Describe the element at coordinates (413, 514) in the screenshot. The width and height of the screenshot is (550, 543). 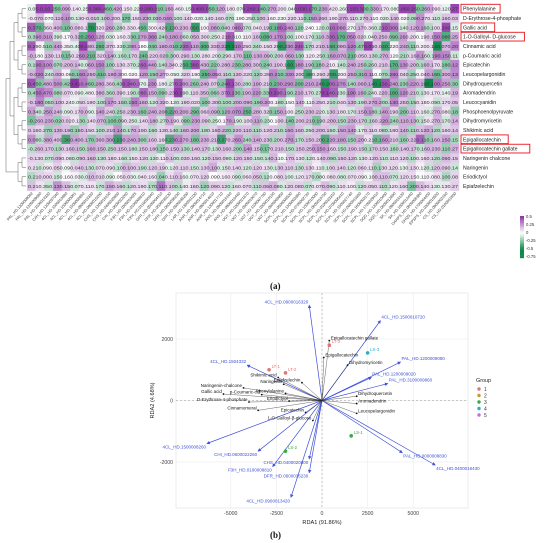
I see `x-tick-label: 5000` at that location.